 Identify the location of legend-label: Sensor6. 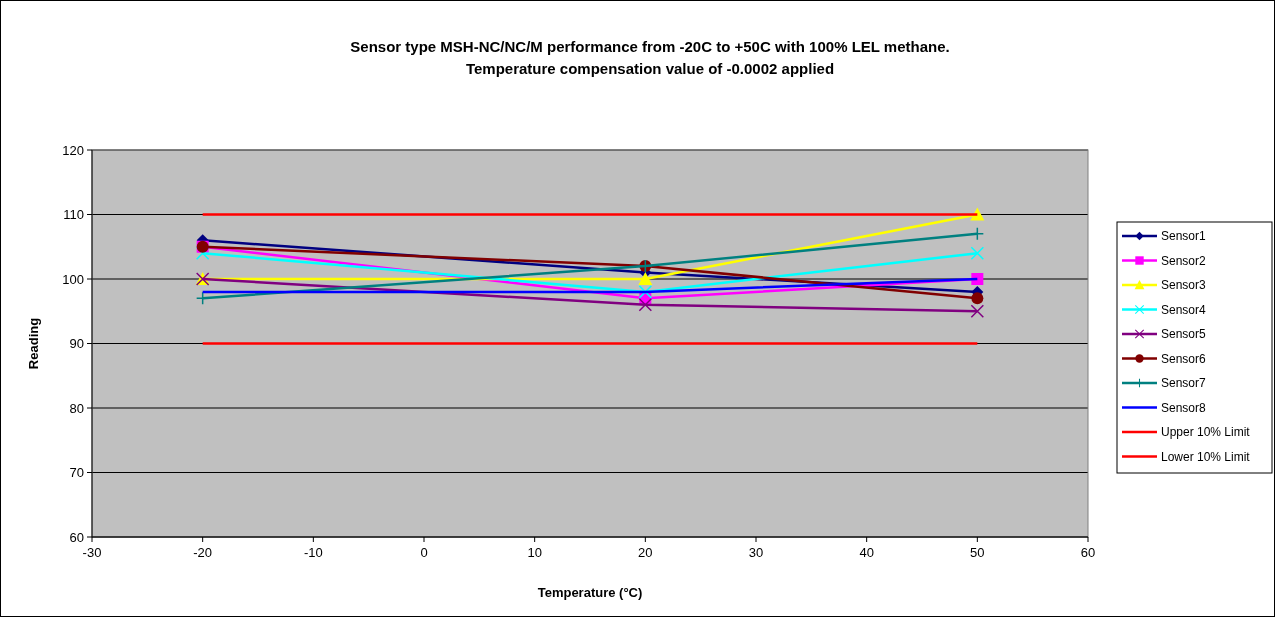
(1184, 358).